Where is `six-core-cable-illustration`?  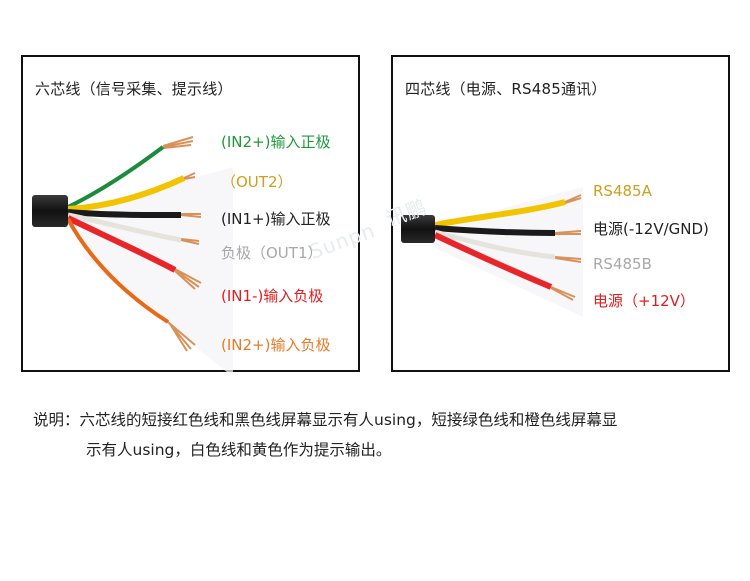
six-core-cable-illustration is located at coordinates (132, 255).